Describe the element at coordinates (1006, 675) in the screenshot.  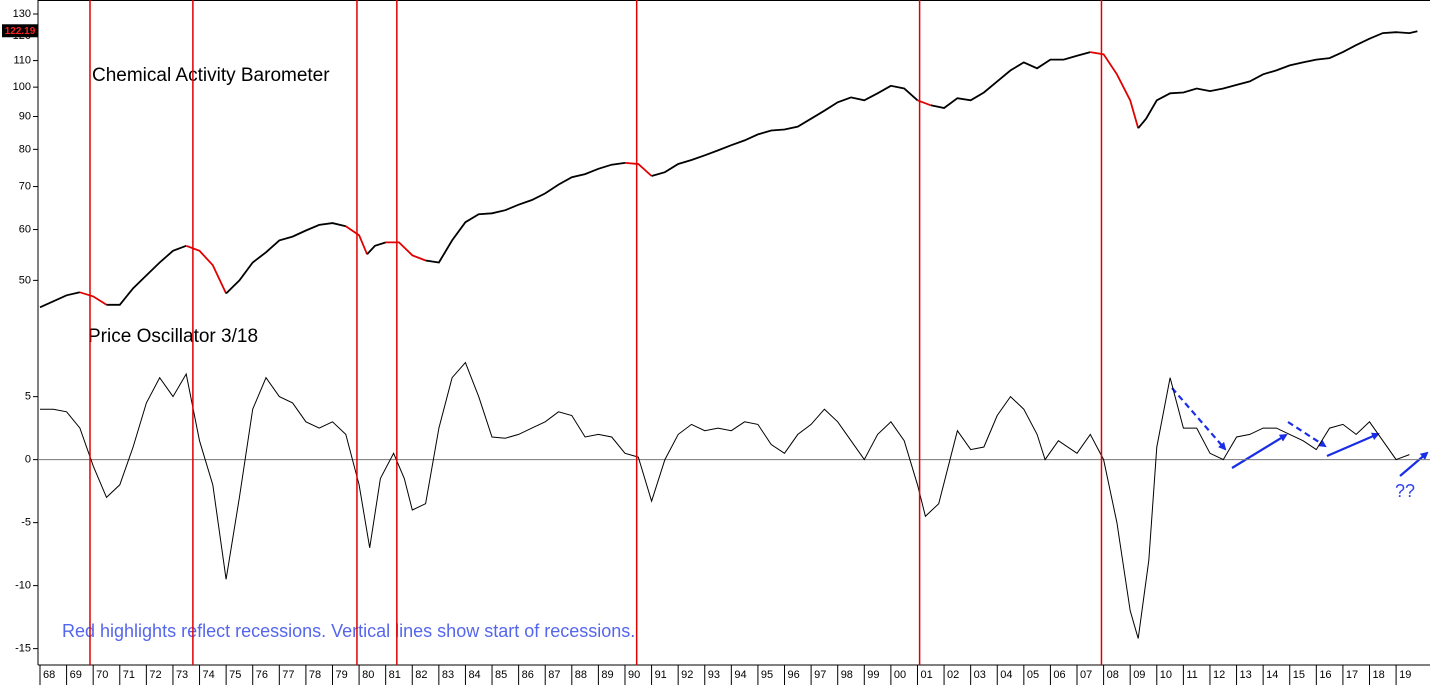
I see `x-tick-label: 04` at that location.